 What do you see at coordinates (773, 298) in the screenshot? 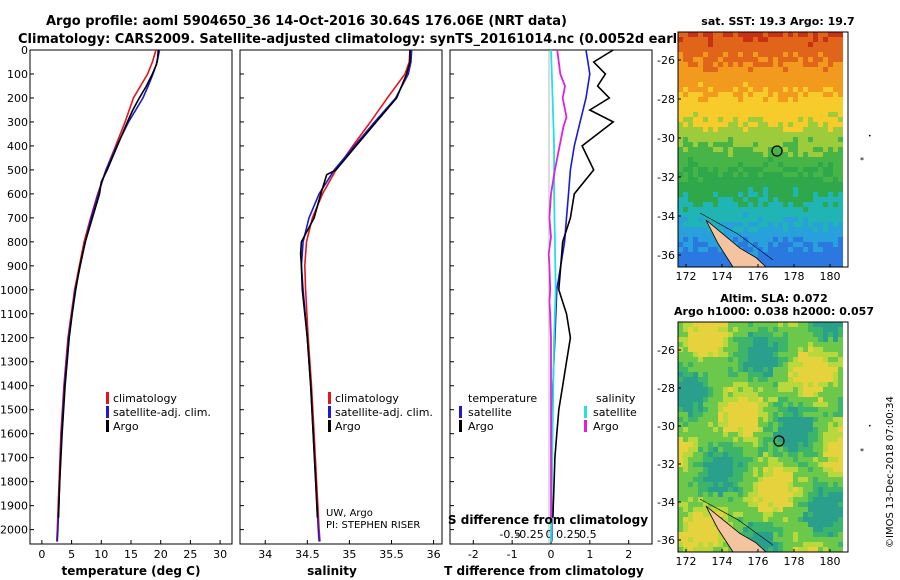
I see `map2-title1: Altim. SLA: 0.072` at bounding box center [773, 298].